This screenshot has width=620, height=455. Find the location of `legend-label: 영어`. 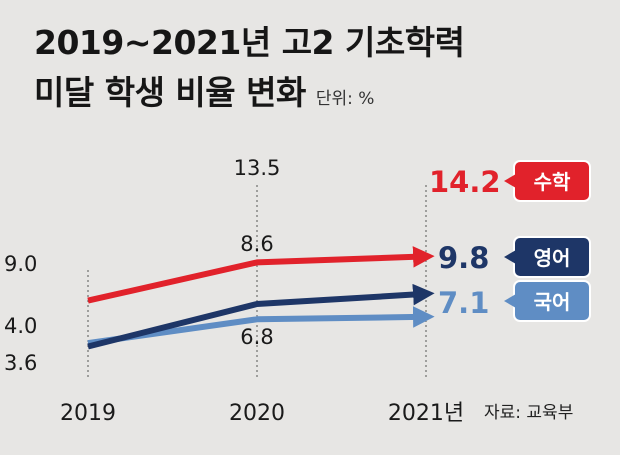

legend-label: 영어 is located at coordinates (552, 258).